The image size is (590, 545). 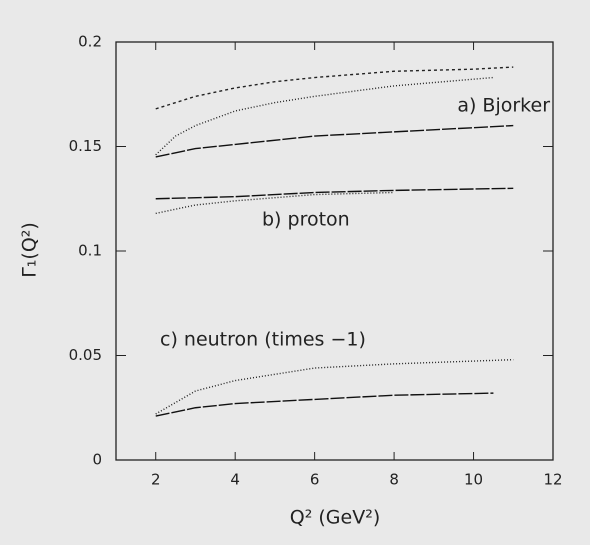 What do you see at coordinates (306, 220) in the screenshot?
I see `annotation: b) proton` at bounding box center [306, 220].